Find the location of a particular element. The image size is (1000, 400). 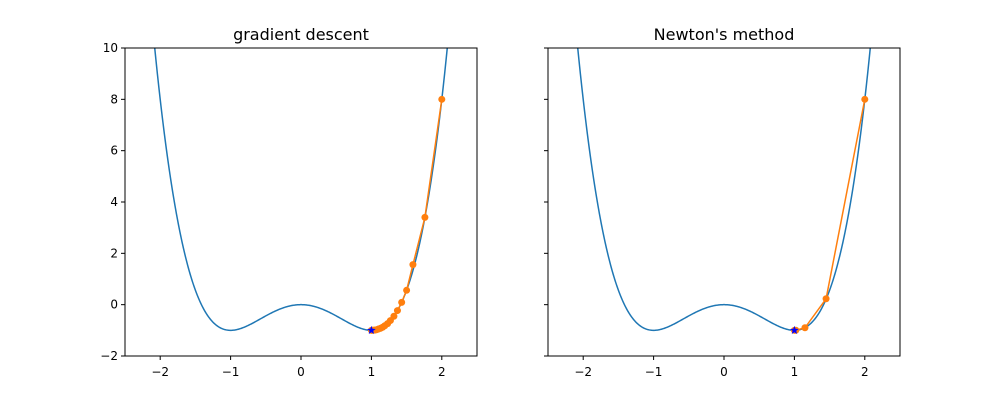

y-tick-label: 6 is located at coordinates (114, 151).